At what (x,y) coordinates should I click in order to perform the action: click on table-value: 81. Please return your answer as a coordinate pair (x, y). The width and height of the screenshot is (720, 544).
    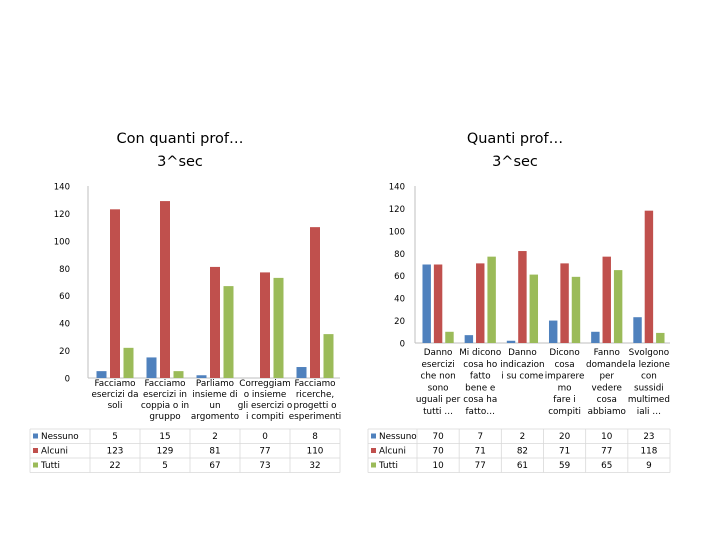
    Looking at the image, I should click on (214, 452).